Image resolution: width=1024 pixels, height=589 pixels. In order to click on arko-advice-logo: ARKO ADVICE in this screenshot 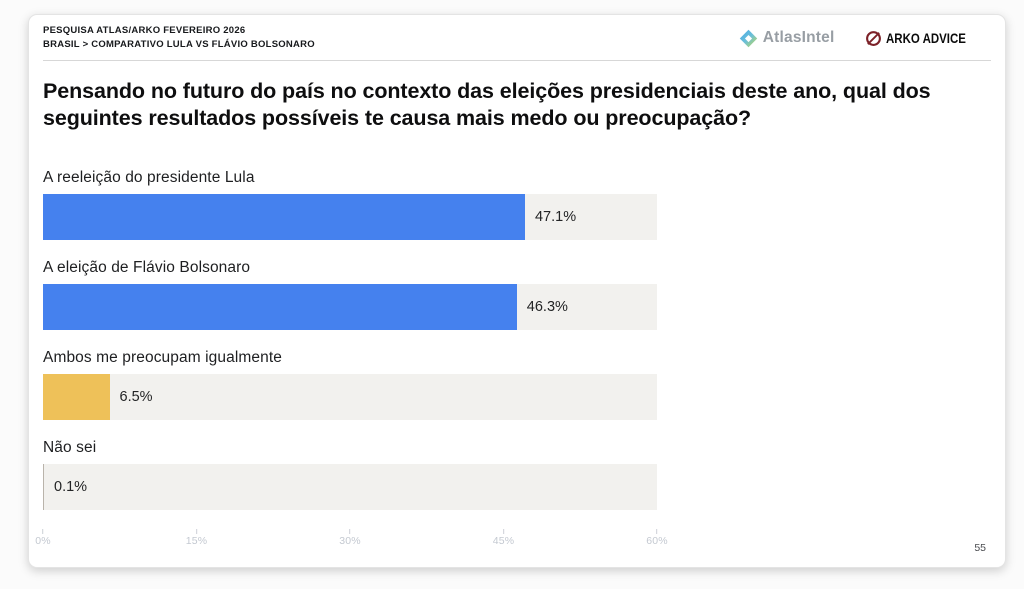, I will do `click(924, 38)`.